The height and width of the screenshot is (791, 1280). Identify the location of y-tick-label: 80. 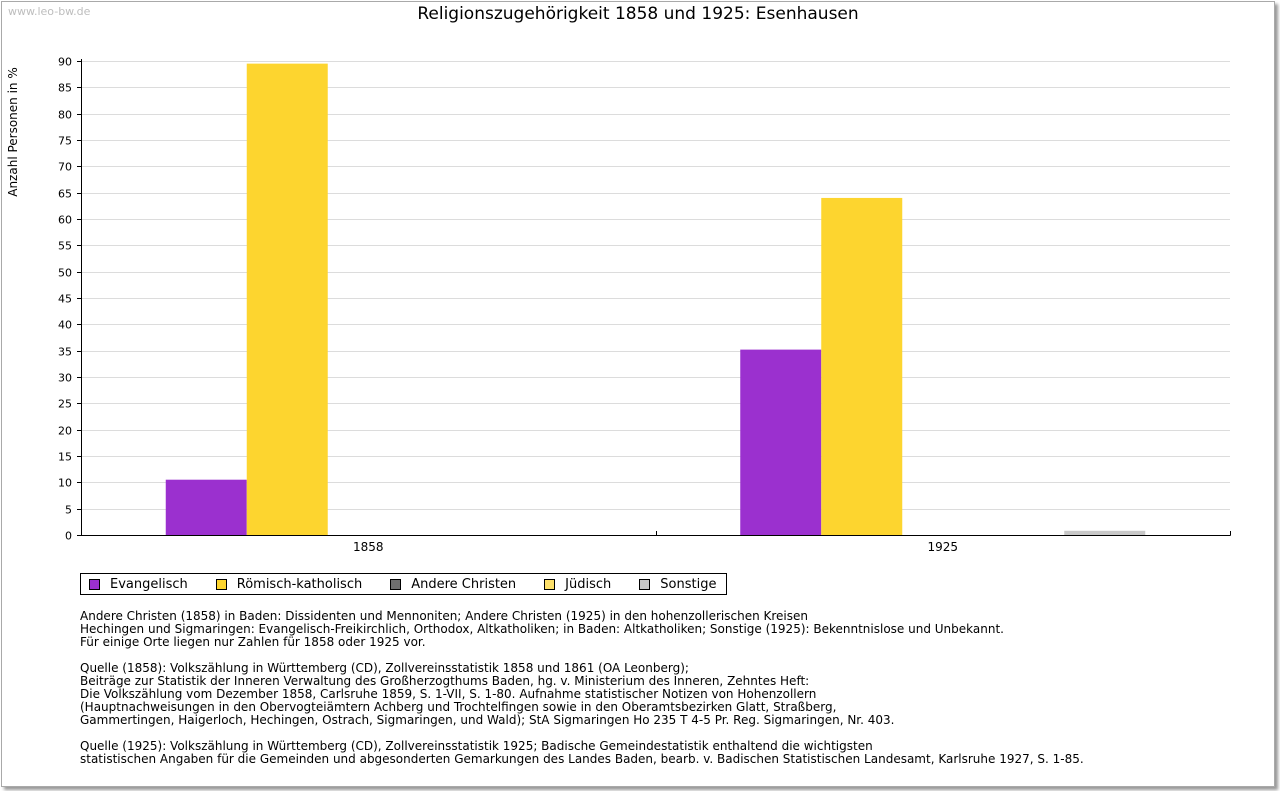
(65, 115).